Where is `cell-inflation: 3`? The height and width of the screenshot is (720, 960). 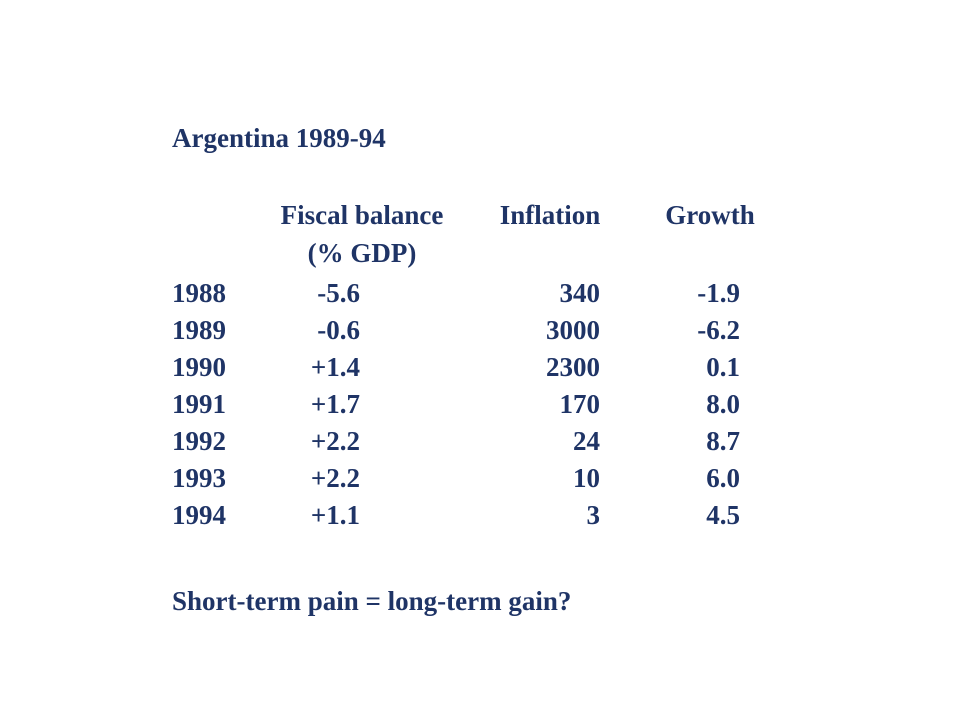
cell-inflation: 3 is located at coordinates (593, 515).